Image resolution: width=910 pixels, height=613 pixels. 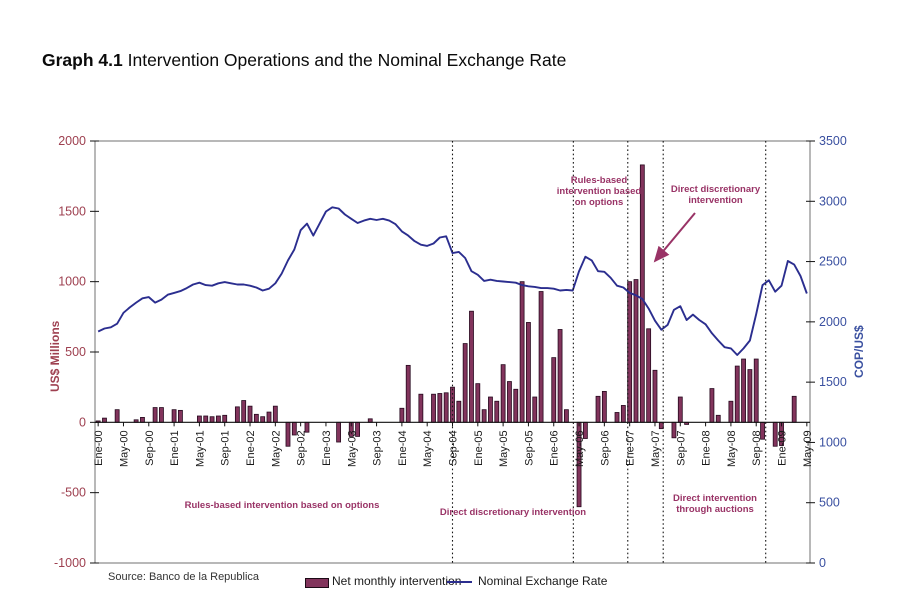 What do you see at coordinates (757, 447) in the screenshot?
I see `svg-text: Sep-08` at bounding box center [757, 447].